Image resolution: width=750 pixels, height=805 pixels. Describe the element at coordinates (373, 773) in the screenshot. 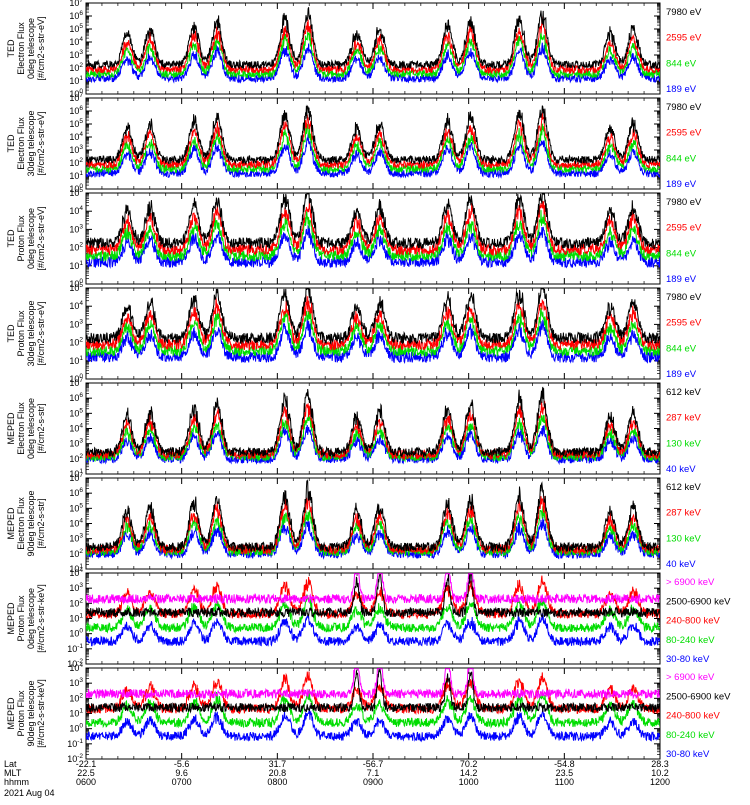

I see `x-tick-mlt: 7.1` at that location.